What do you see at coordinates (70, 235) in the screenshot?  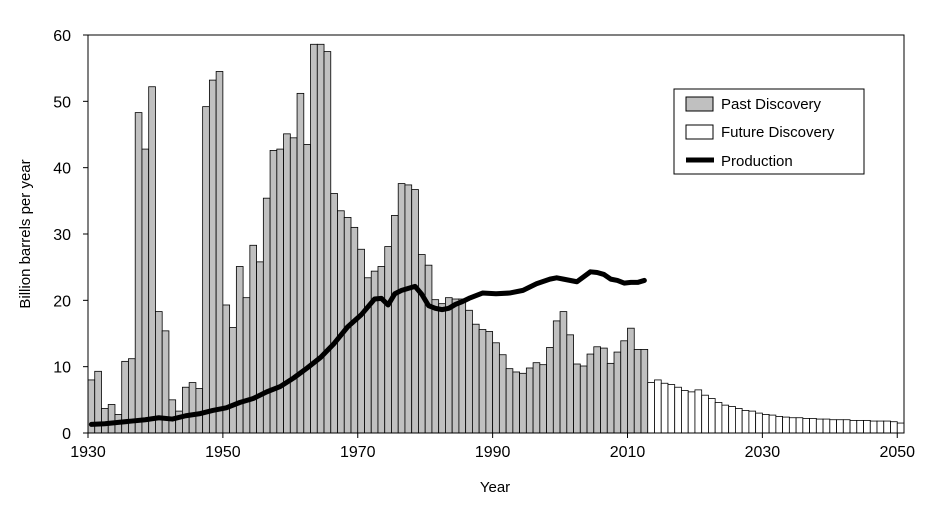 I see `y-axis: 0 10 20 30 40 50 60` at bounding box center [70, 235].